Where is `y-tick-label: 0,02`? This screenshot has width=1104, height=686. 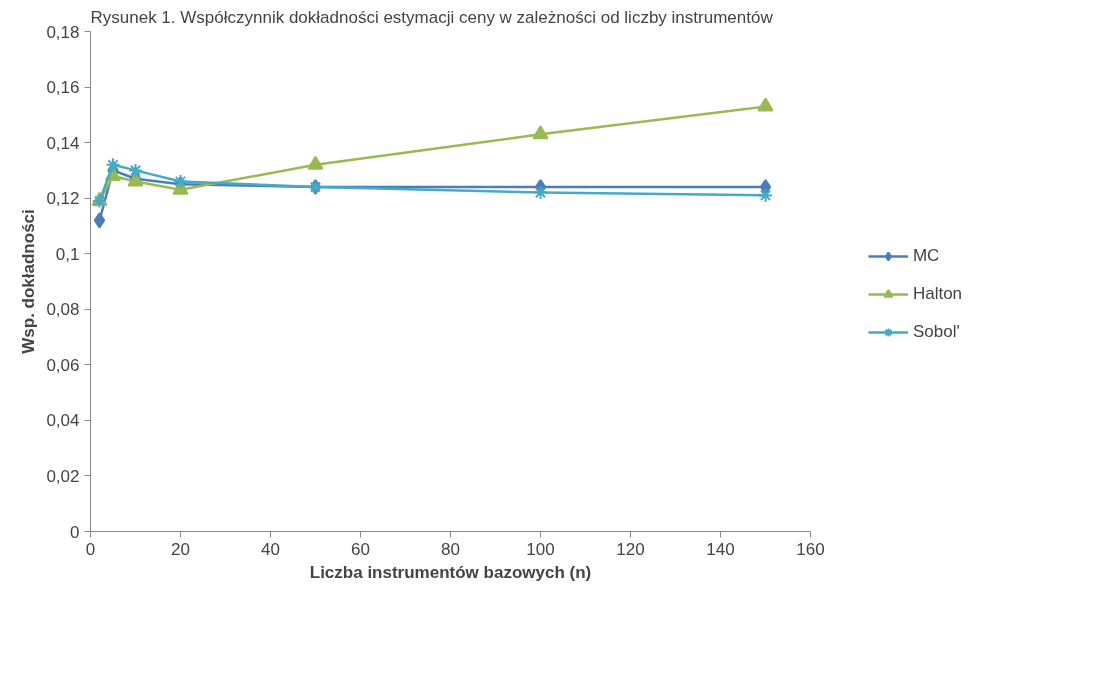 y-tick-label: 0,02 is located at coordinates (63, 476).